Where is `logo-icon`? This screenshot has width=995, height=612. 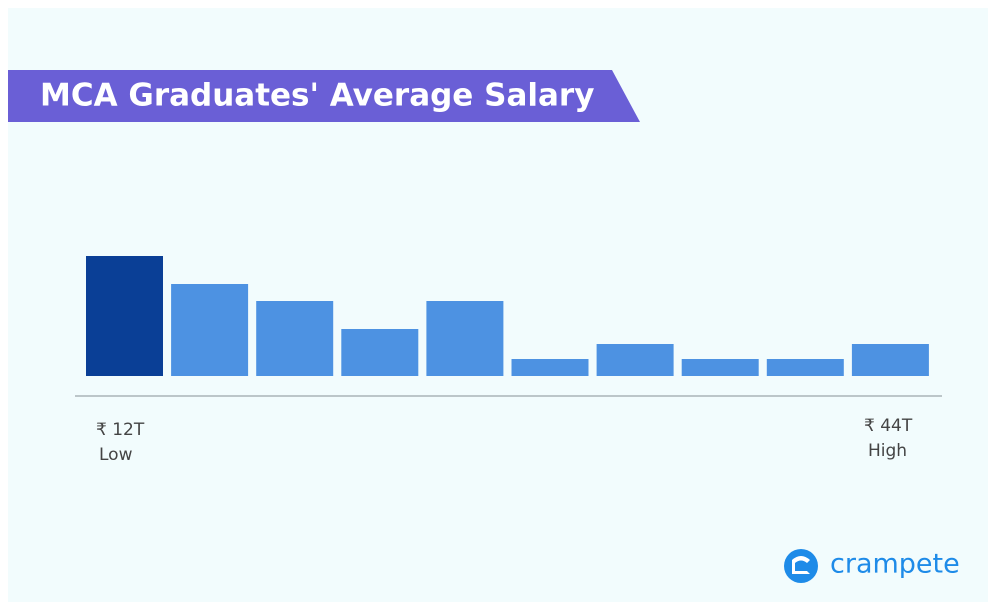
logo-icon is located at coordinates (801, 566).